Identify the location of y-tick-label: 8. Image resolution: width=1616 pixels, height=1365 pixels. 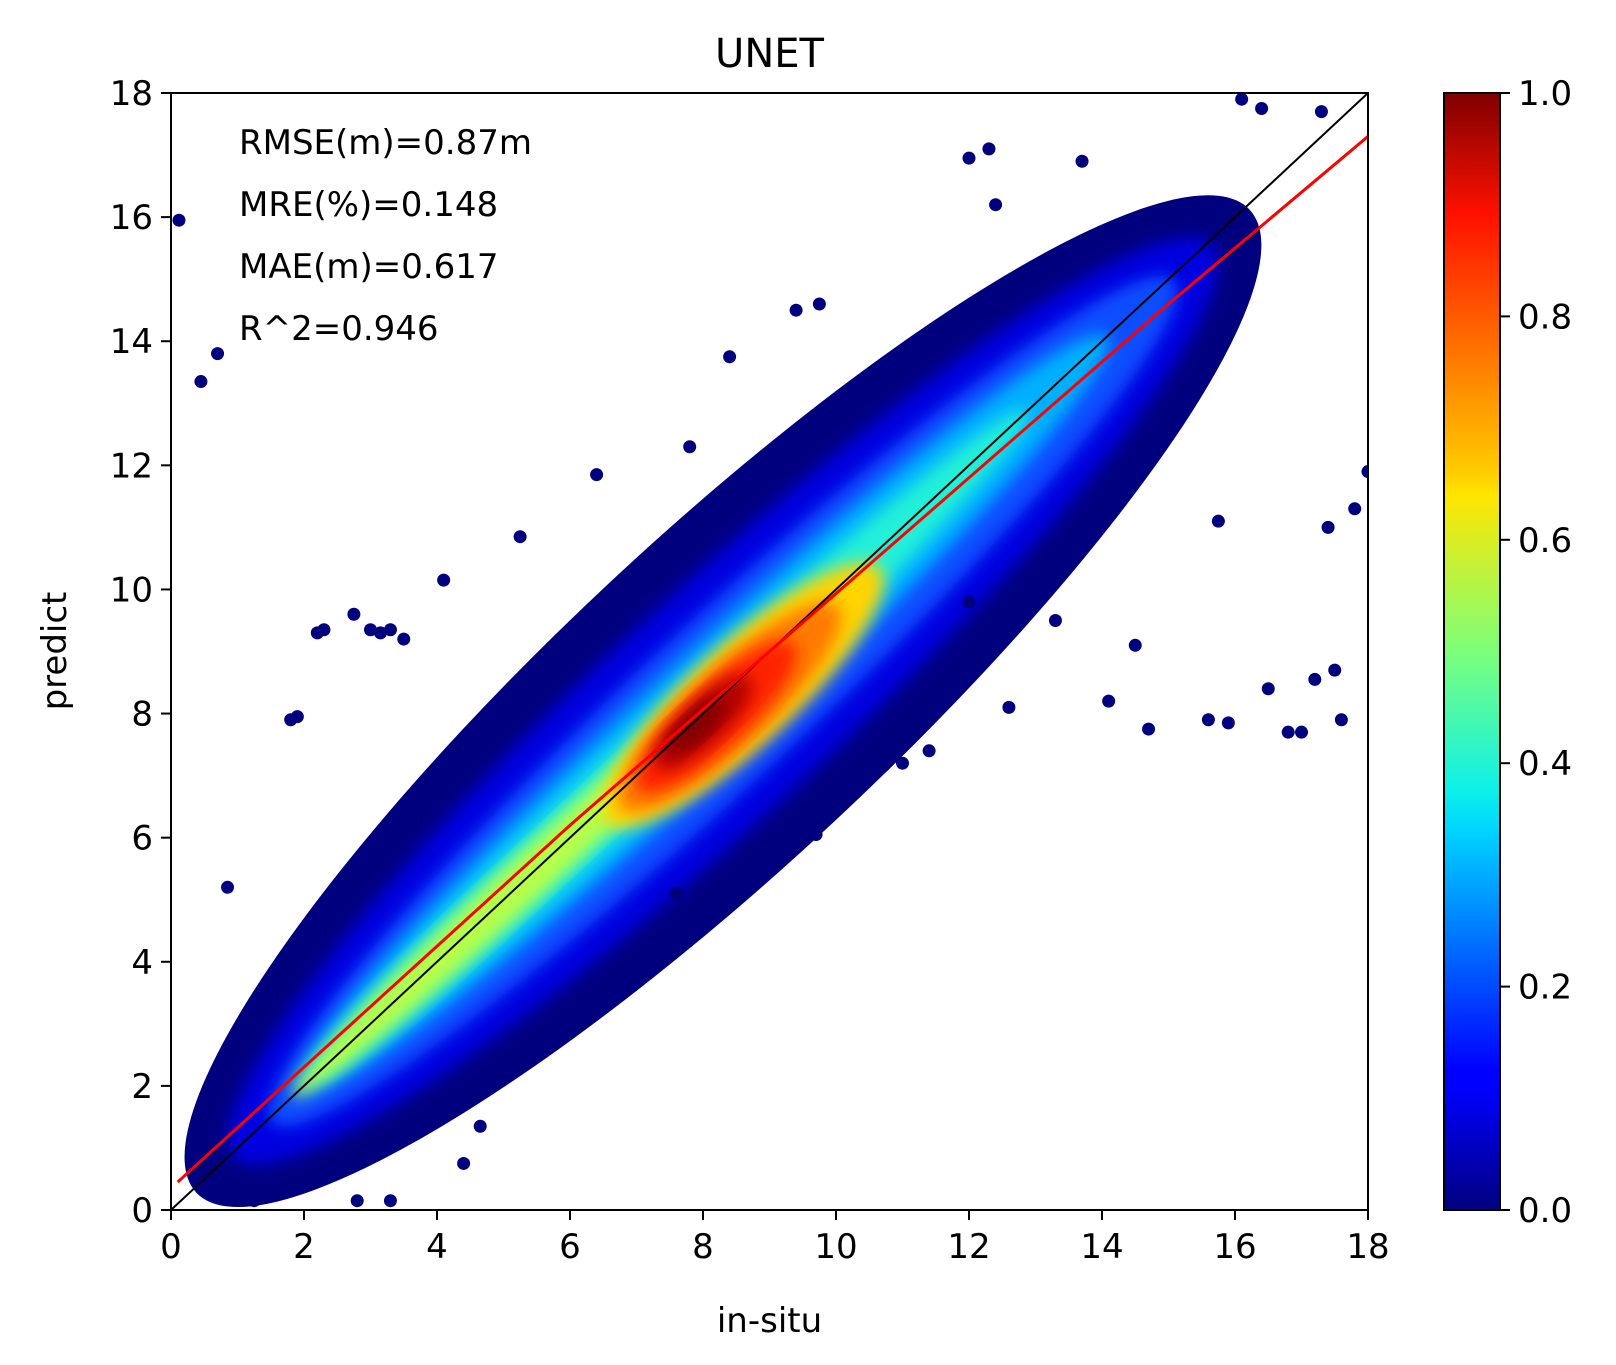
(142, 715).